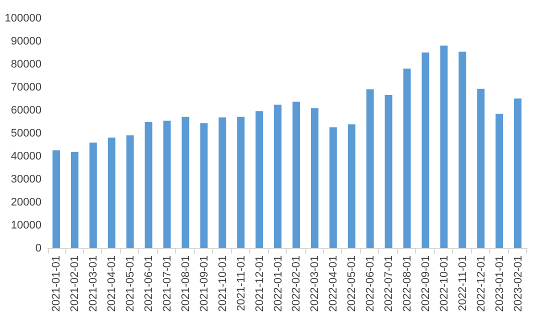 Image resolution: width=550 pixels, height=330 pixels. Describe the element at coordinates (352, 284) in the screenshot. I see `x-tick-label: 2022-05-01` at that location.